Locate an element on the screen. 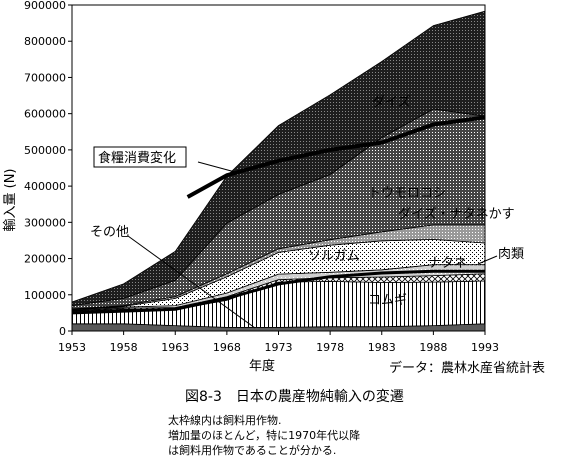 This screenshot has height=458, width=561. x-tick-label: 1973 is located at coordinates (279, 347).